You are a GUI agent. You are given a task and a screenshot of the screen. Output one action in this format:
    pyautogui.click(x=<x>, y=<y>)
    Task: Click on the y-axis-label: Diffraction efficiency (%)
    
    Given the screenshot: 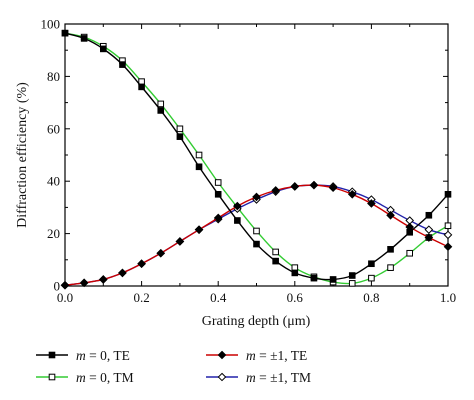 What is the action you would take?
    pyautogui.click(x=22, y=155)
    